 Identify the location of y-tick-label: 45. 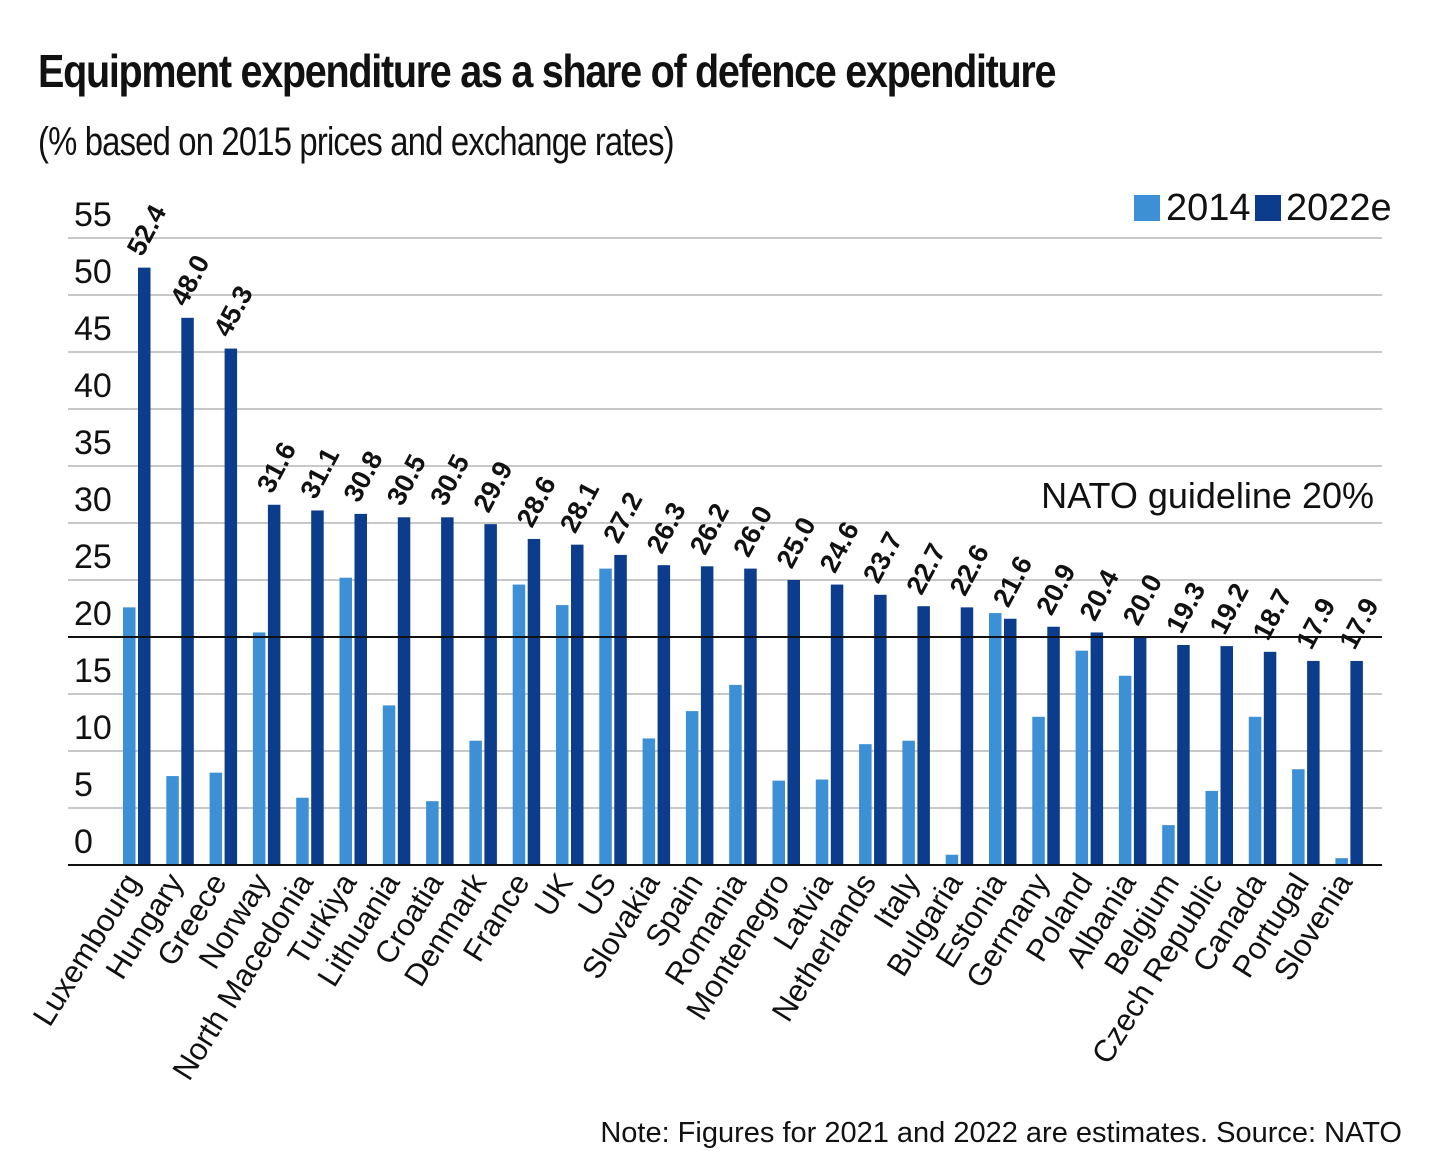
(93, 329).